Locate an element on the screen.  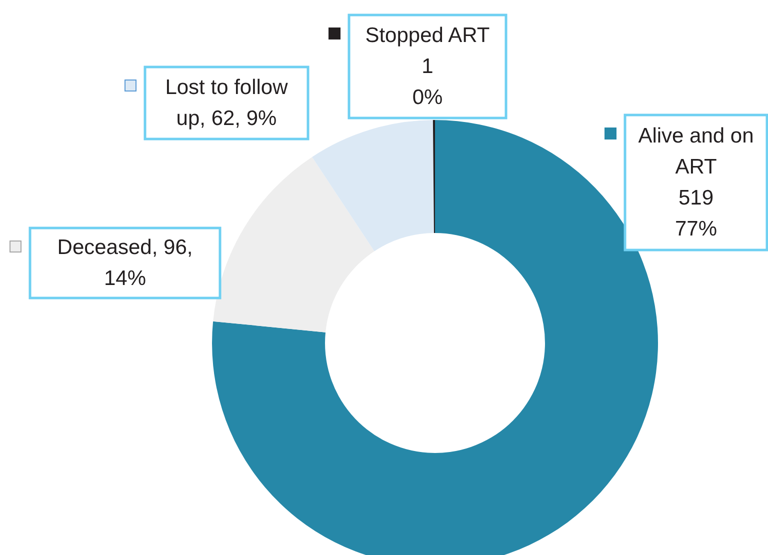
data-label: 519 77% is located at coordinates (696, 213).